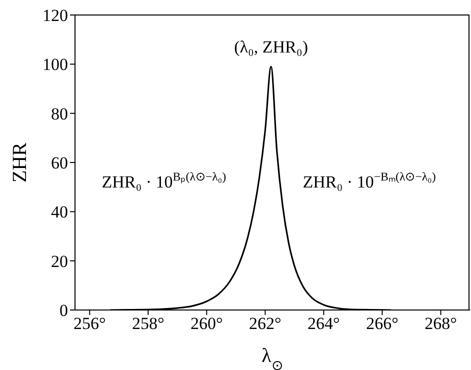  What do you see at coordinates (271, 47) in the screenshot?
I see `annotation: (λ₀, ZHR₀)` at bounding box center [271, 47].